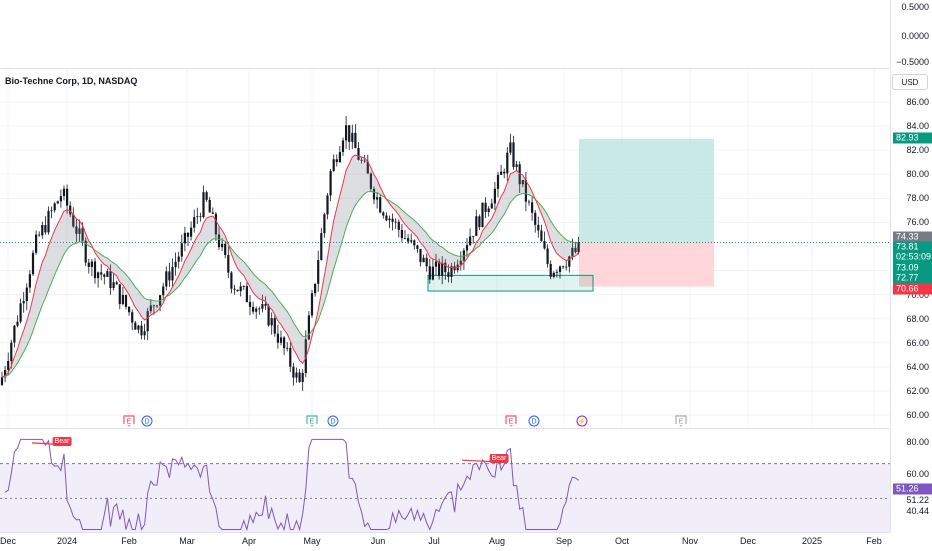  I want to click on rsi-scale-tick: 80.00, so click(917, 442).